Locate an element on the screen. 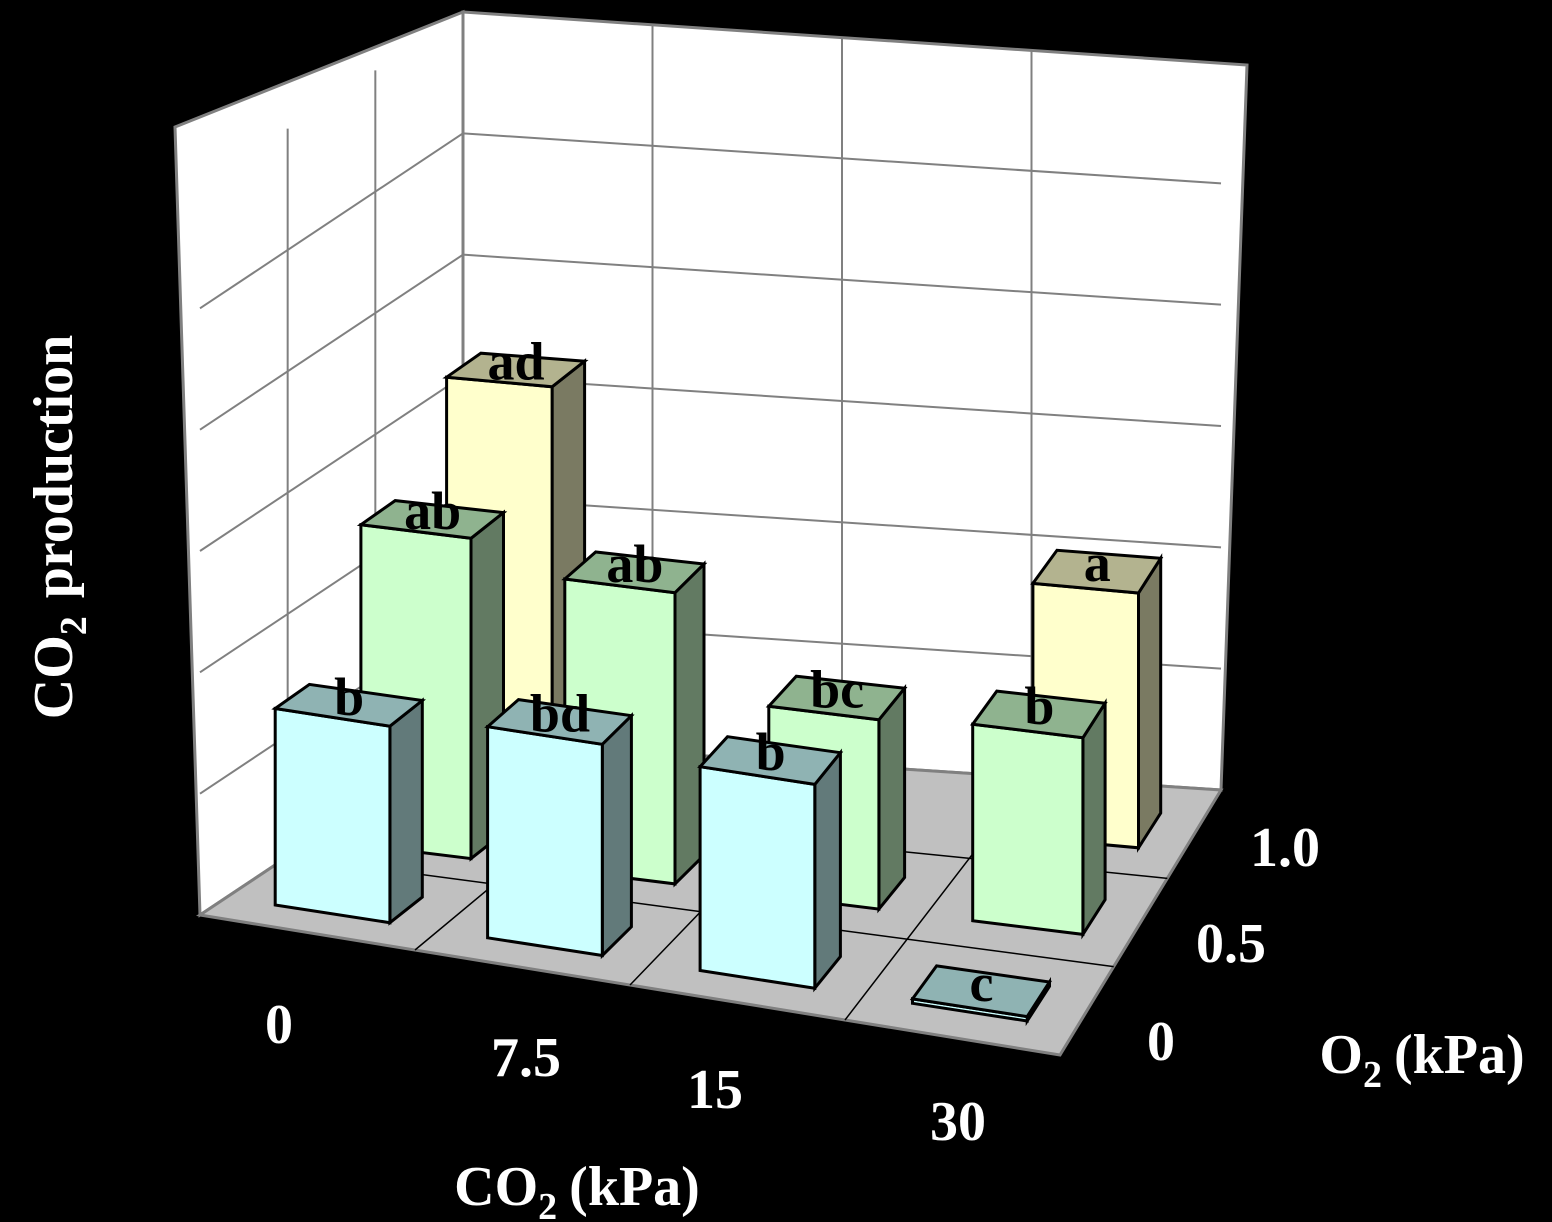 This screenshot has height=1222, width=1552. significance-letter: bc is located at coordinates (837, 690).